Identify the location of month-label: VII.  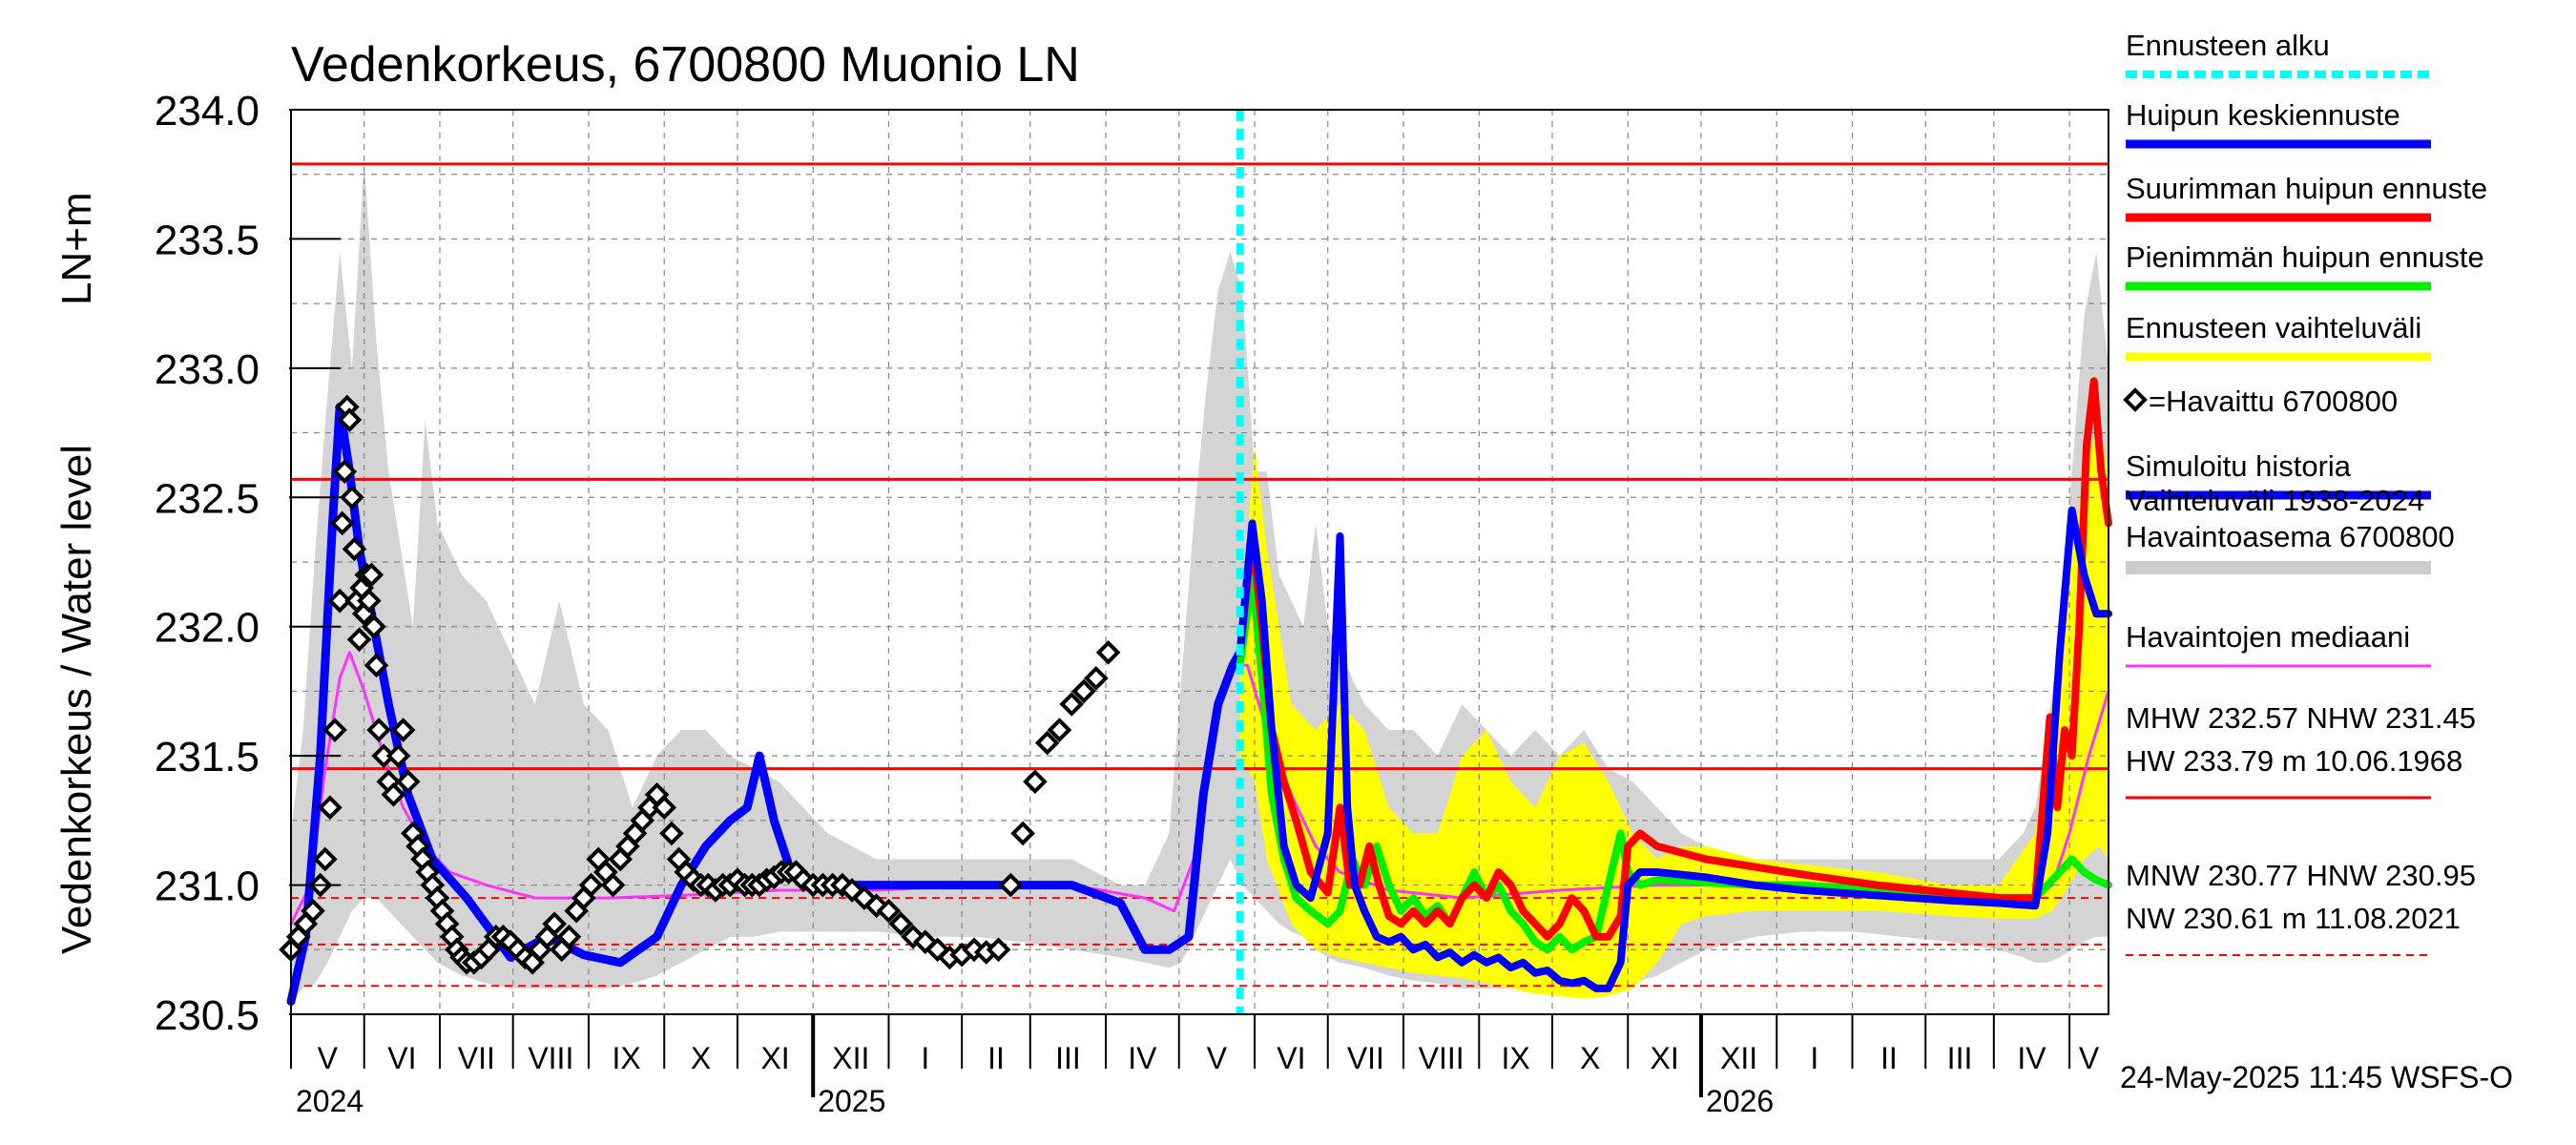
(1365, 1058).